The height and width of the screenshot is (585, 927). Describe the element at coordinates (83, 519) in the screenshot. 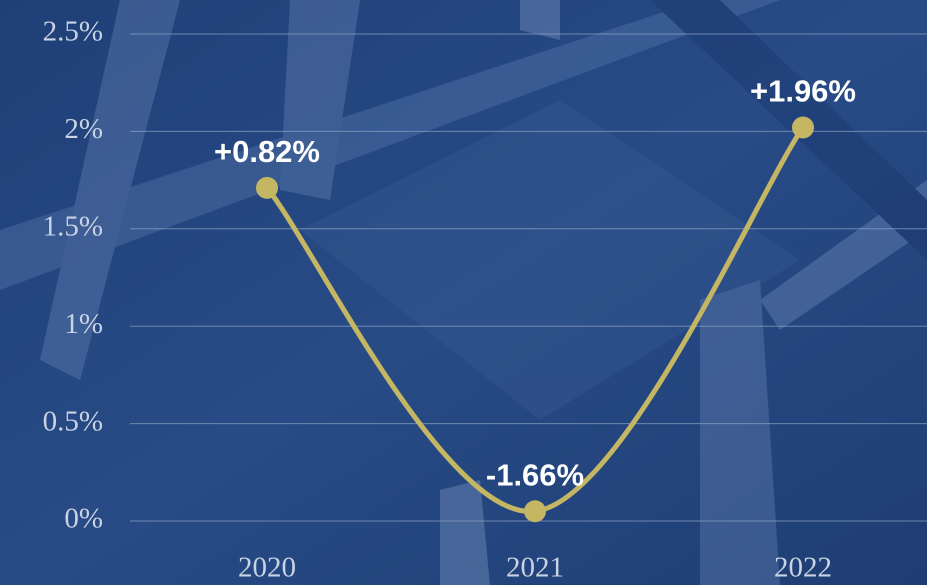

I see `y-tick-label: 0%` at that location.